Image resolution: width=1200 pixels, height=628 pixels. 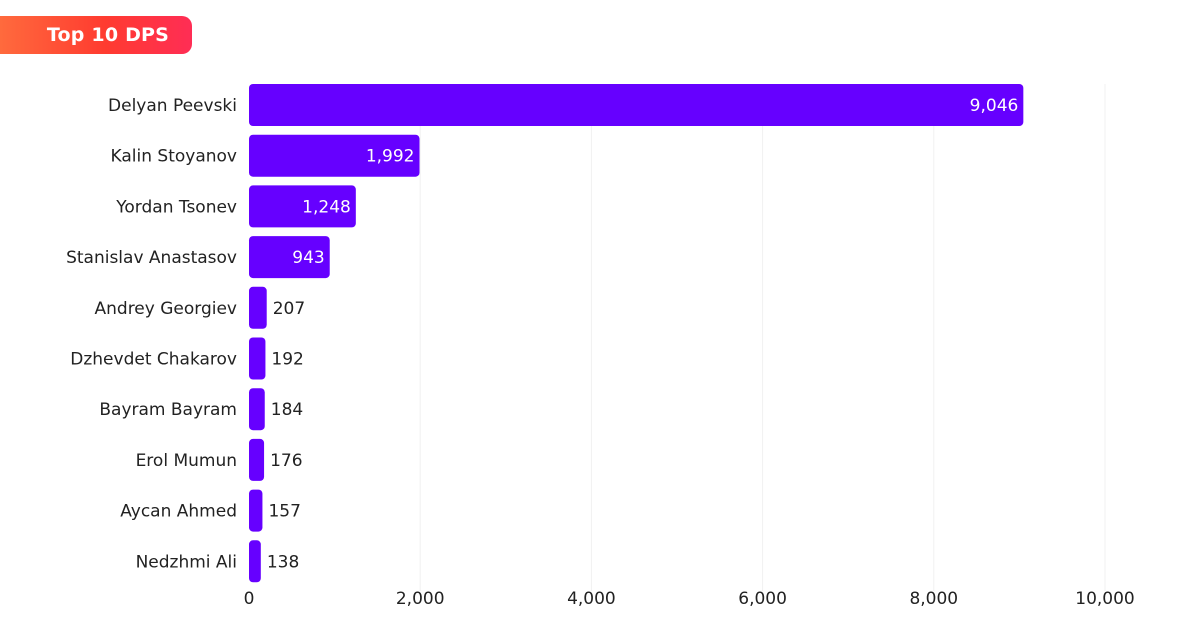 I want to click on x-tick-label: 8,000, so click(x=933, y=599).